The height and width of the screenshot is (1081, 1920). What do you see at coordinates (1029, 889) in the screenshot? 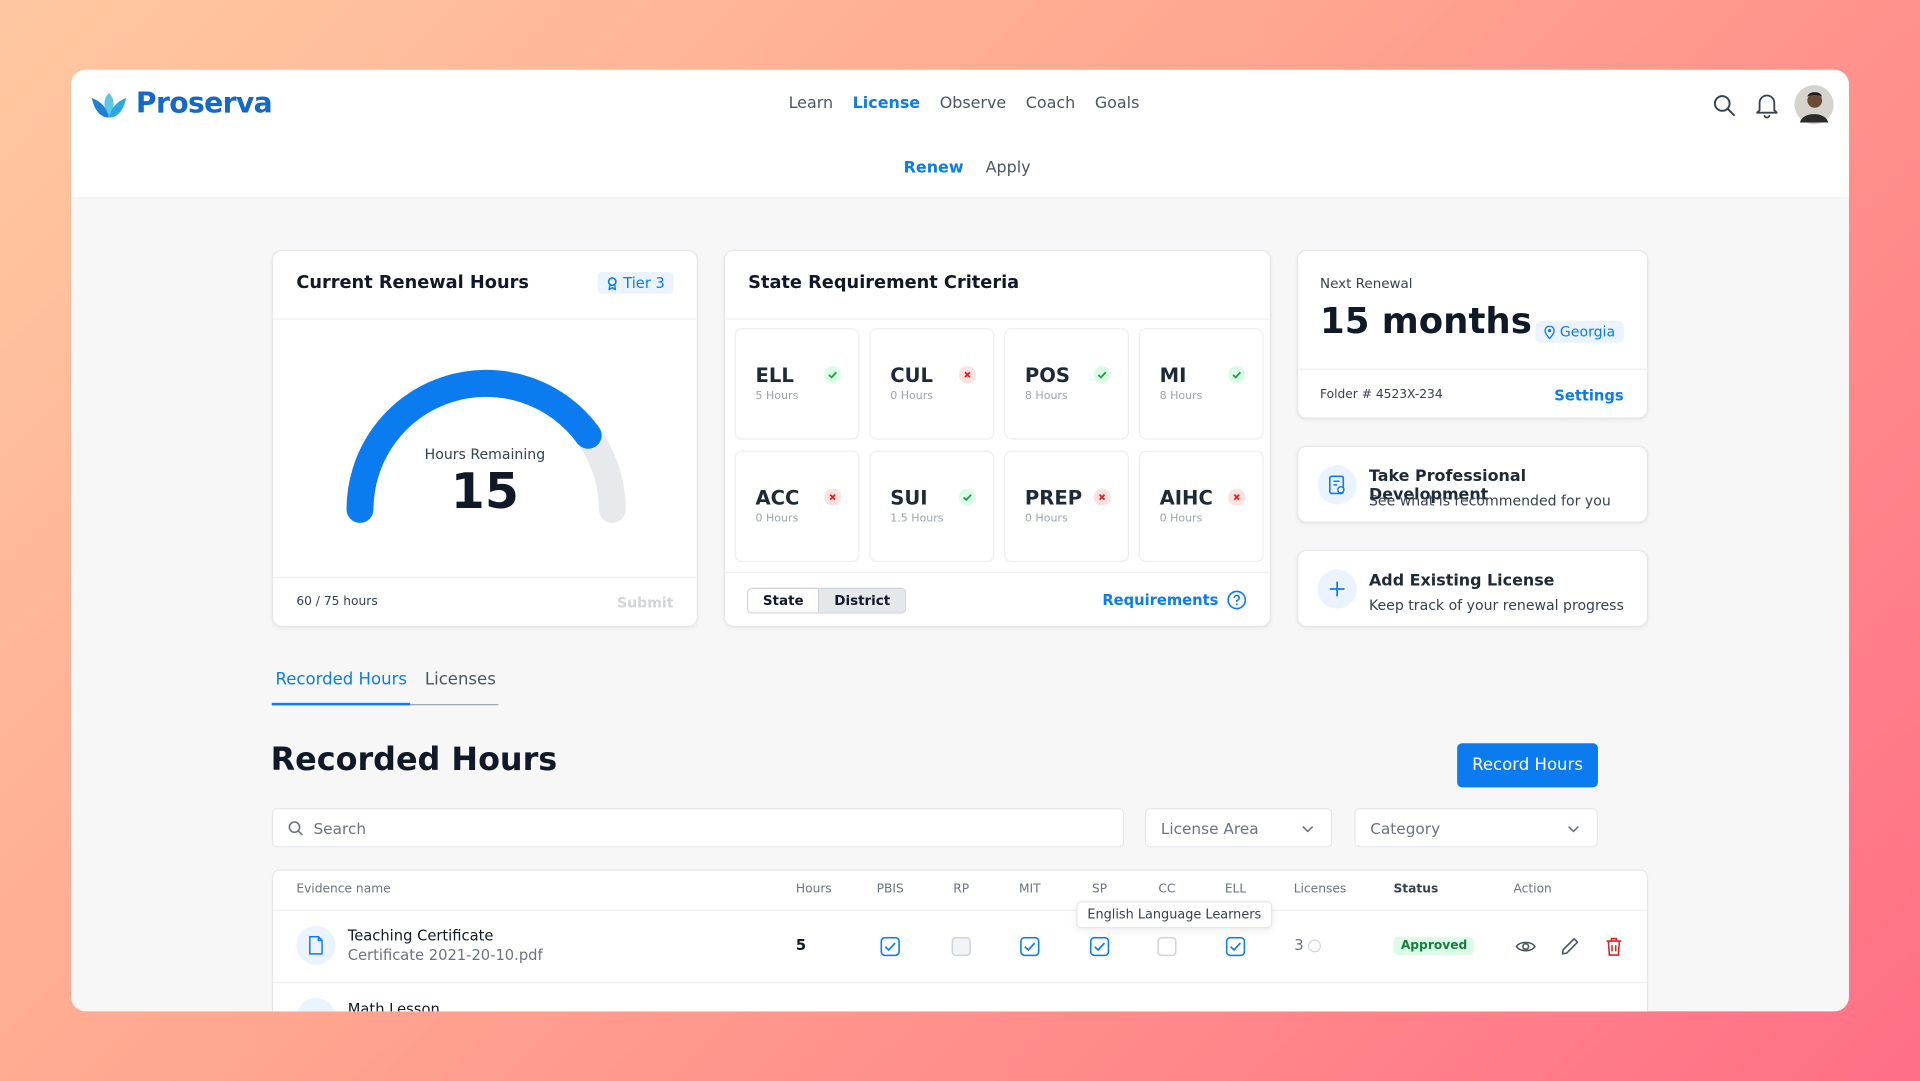
I see `column-header: MIT` at bounding box center [1029, 889].